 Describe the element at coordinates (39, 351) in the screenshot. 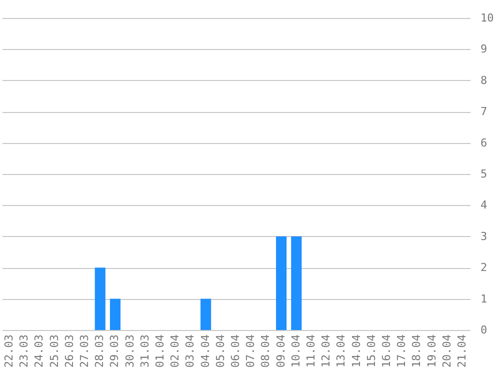

I see `x-tick-label: 24.03` at that location.